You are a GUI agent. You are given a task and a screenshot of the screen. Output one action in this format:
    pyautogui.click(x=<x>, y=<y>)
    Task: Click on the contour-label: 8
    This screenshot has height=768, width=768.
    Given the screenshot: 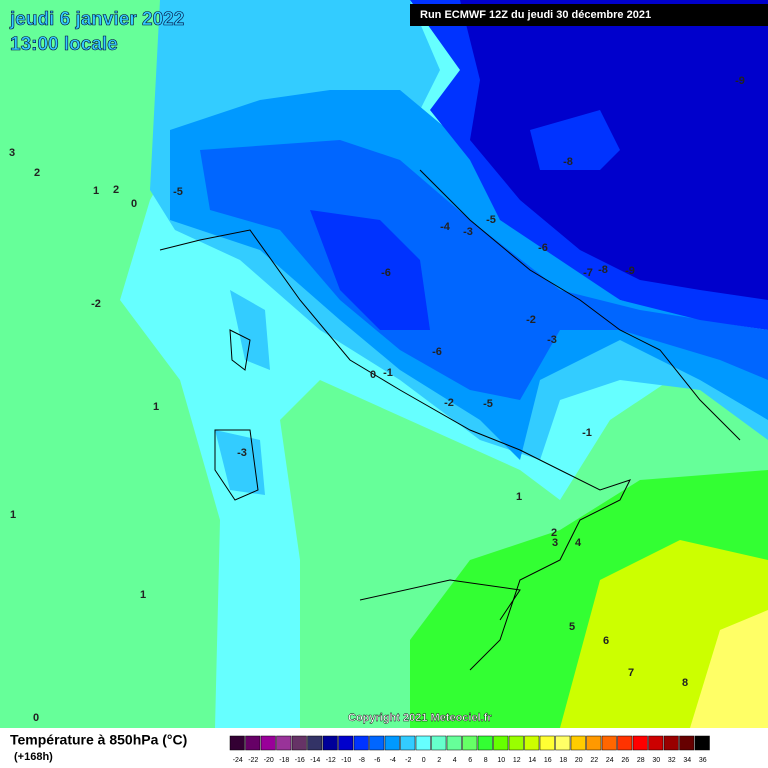 What is the action you would take?
    pyautogui.click(x=685, y=683)
    